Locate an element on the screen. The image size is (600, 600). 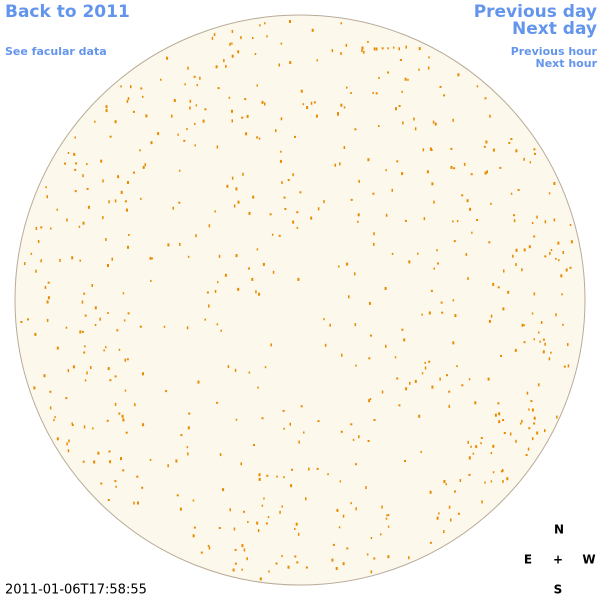
facular-link: See facular data is located at coordinates (56, 51).